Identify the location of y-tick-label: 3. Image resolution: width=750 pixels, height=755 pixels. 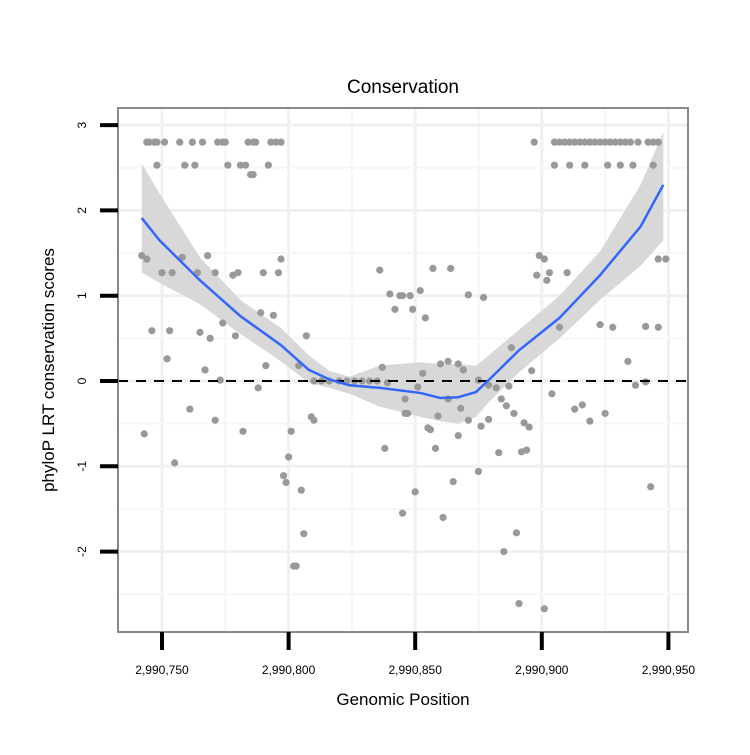
(82, 124).